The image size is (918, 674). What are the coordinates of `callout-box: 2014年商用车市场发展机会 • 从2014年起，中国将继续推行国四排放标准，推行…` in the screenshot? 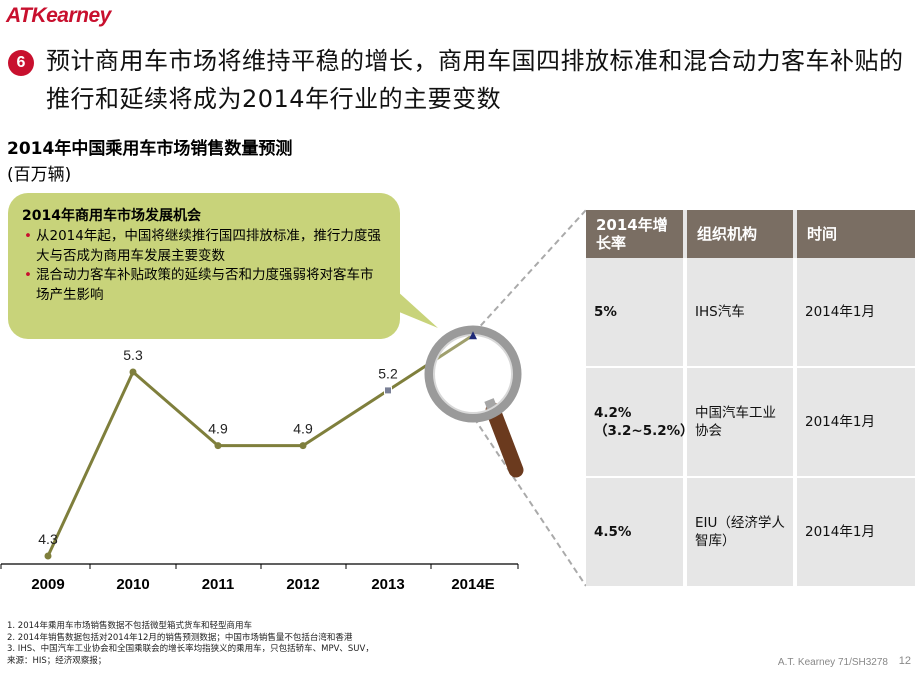 It's located at (204, 266).